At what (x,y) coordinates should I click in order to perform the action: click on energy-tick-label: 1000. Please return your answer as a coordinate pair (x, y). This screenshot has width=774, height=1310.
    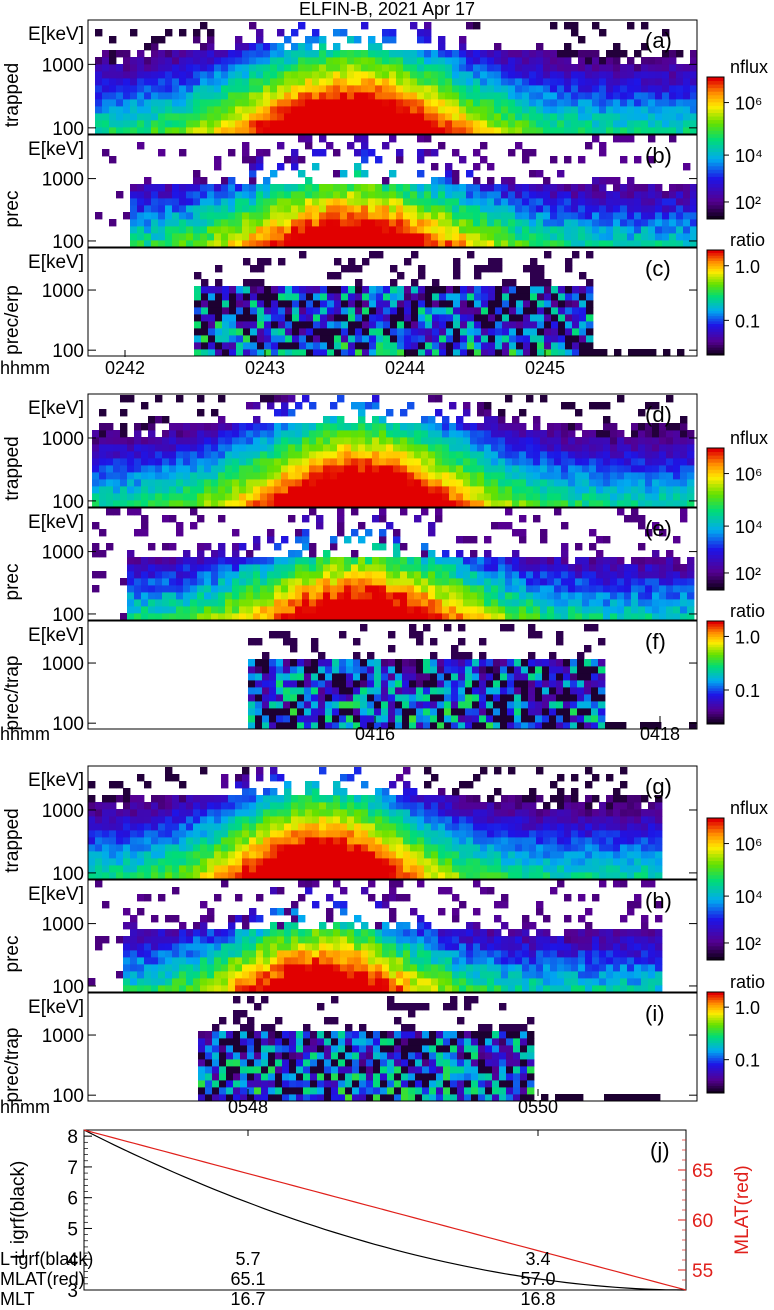
    Looking at the image, I should click on (63, 439).